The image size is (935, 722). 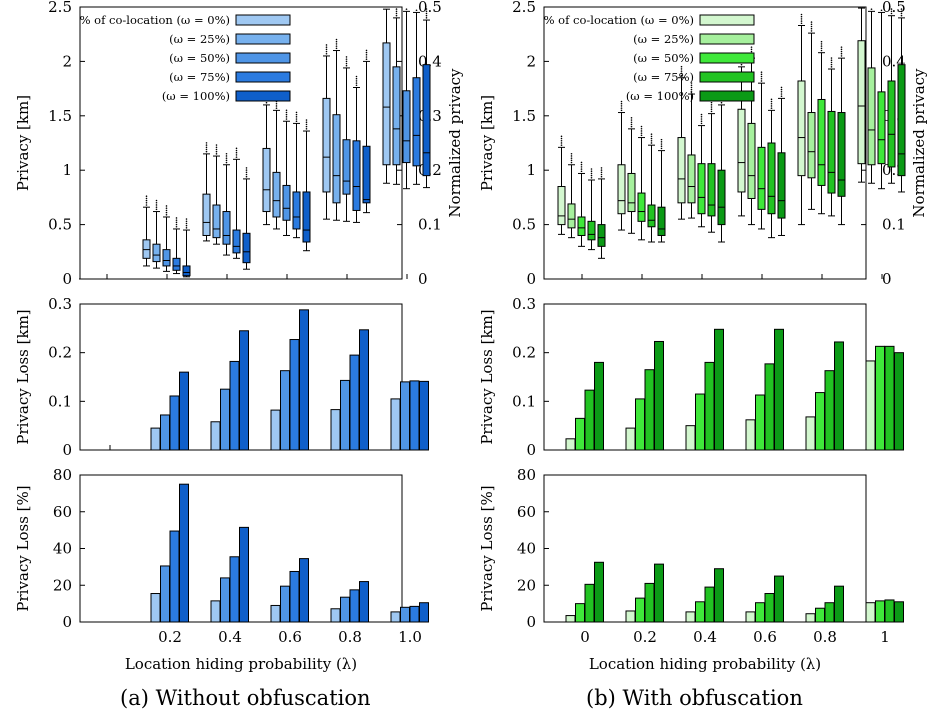 What do you see at coordinates (221, 377) in the screenshot?
I see `chart-a-loss-km: 0 0.1 0.2 0.3 Privacy Loss [km]` at bounding box center [221, 377].